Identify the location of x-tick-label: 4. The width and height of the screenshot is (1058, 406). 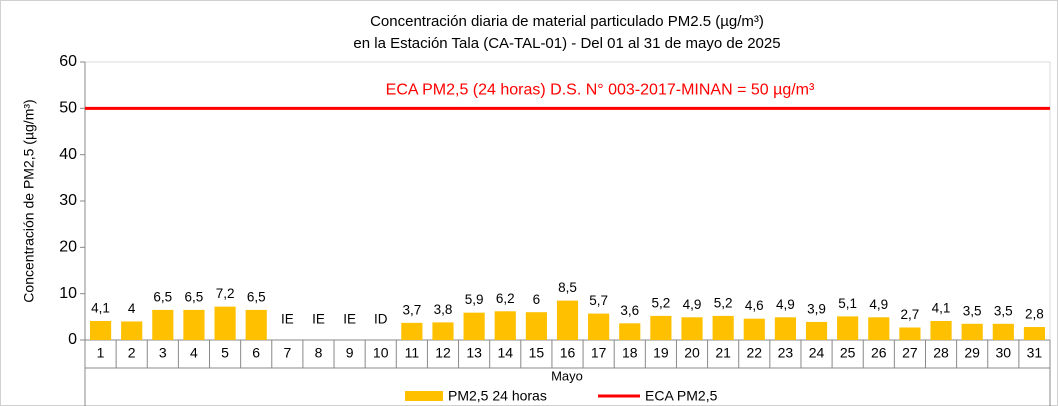
(194, 353).